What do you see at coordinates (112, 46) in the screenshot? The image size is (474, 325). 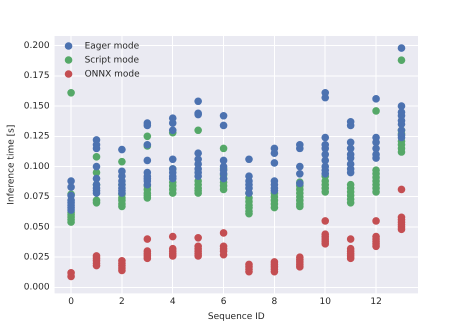 I see `legend-label: Eager mode` at bounding box center [112, 46].